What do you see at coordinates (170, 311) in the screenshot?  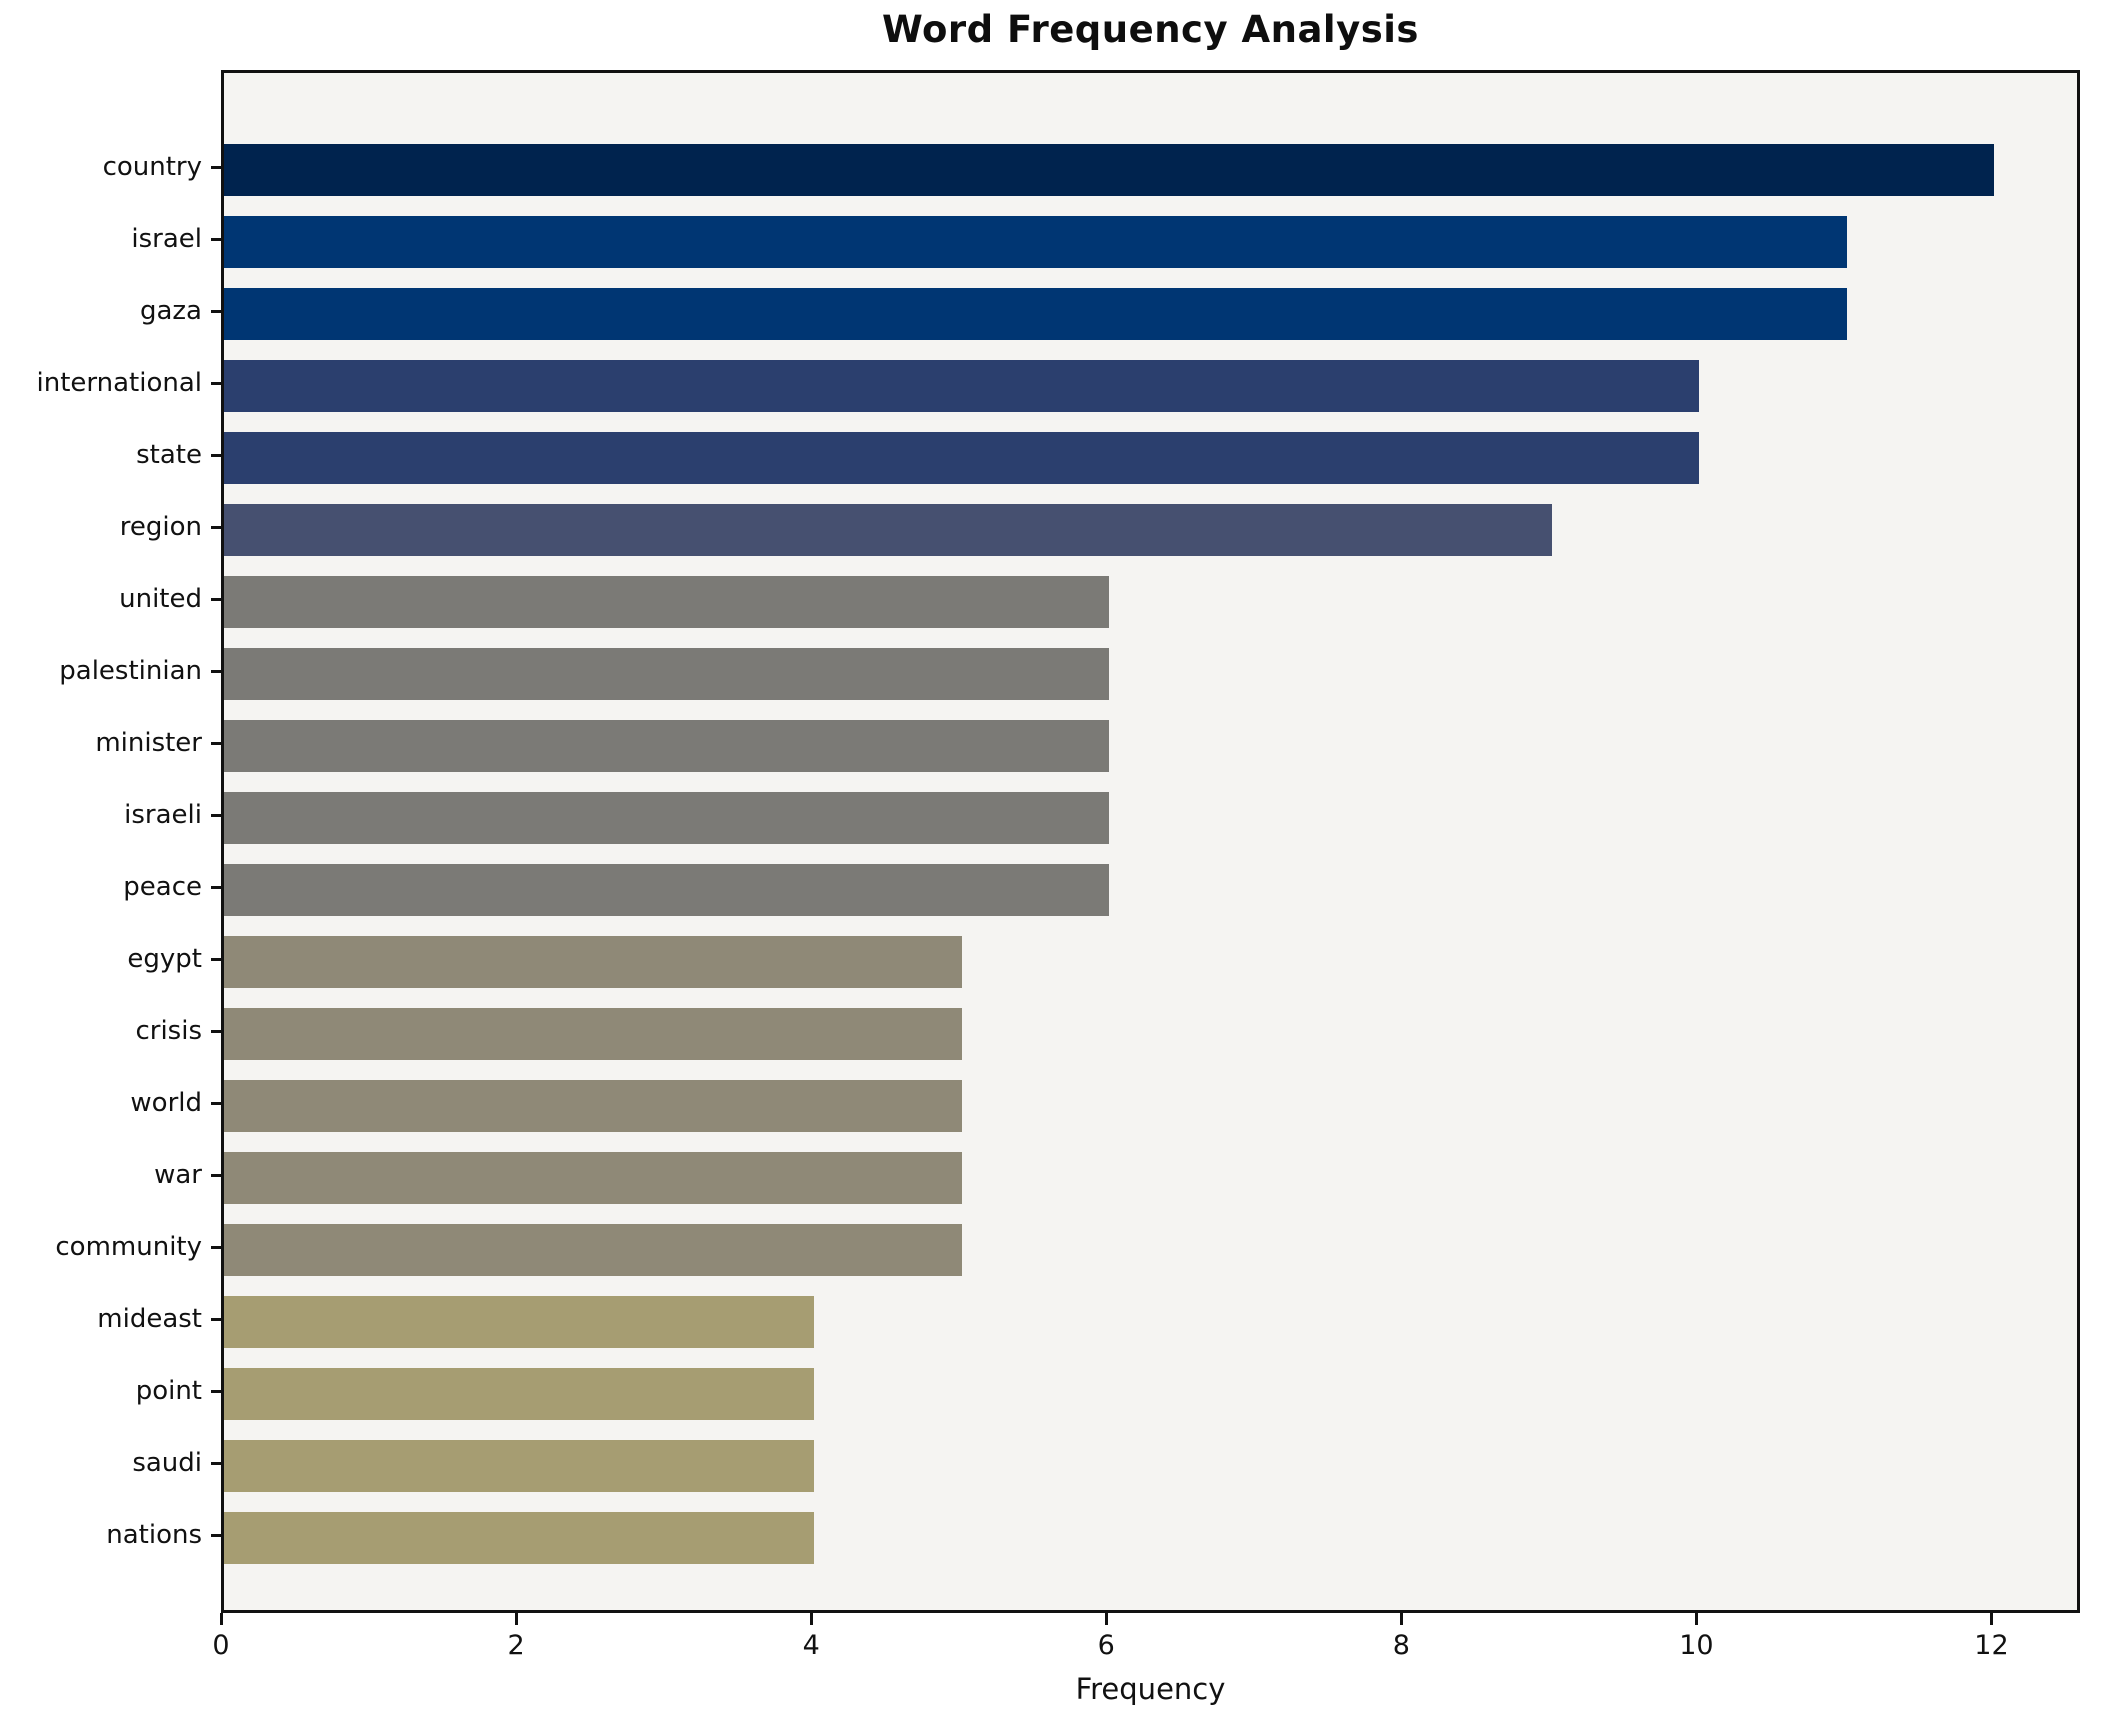 I see `y-tick-label: gaza` at bounding box center [170, 311].